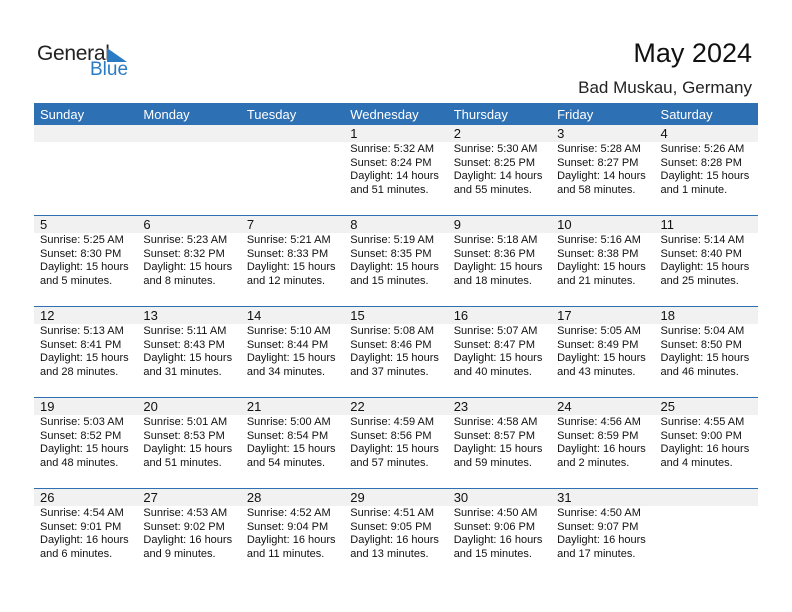 This screenshot has height=612, width=792. I want to click on day-number: 31, so click(603, 497).